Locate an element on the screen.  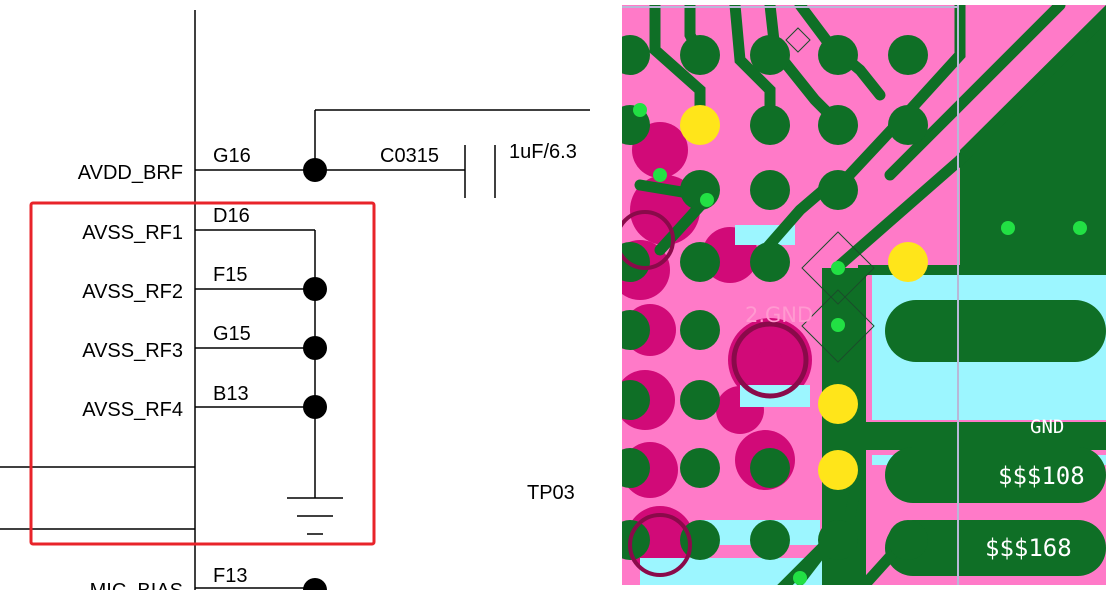
pin-label-f15: F15 is located at coordinates (230, 275).